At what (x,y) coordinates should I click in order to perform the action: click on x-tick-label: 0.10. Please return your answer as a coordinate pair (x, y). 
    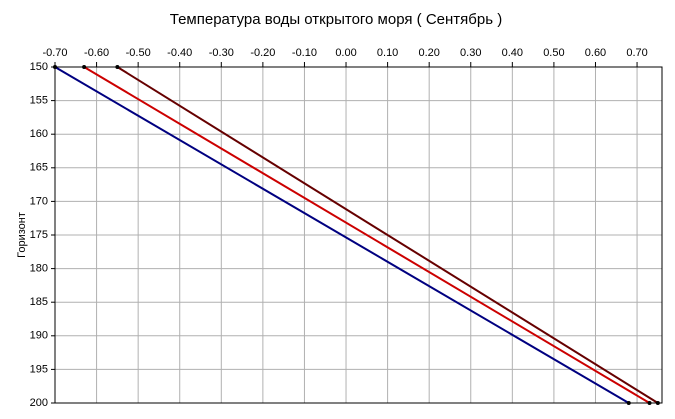
    Looking at the image, I should click on (387, 53).